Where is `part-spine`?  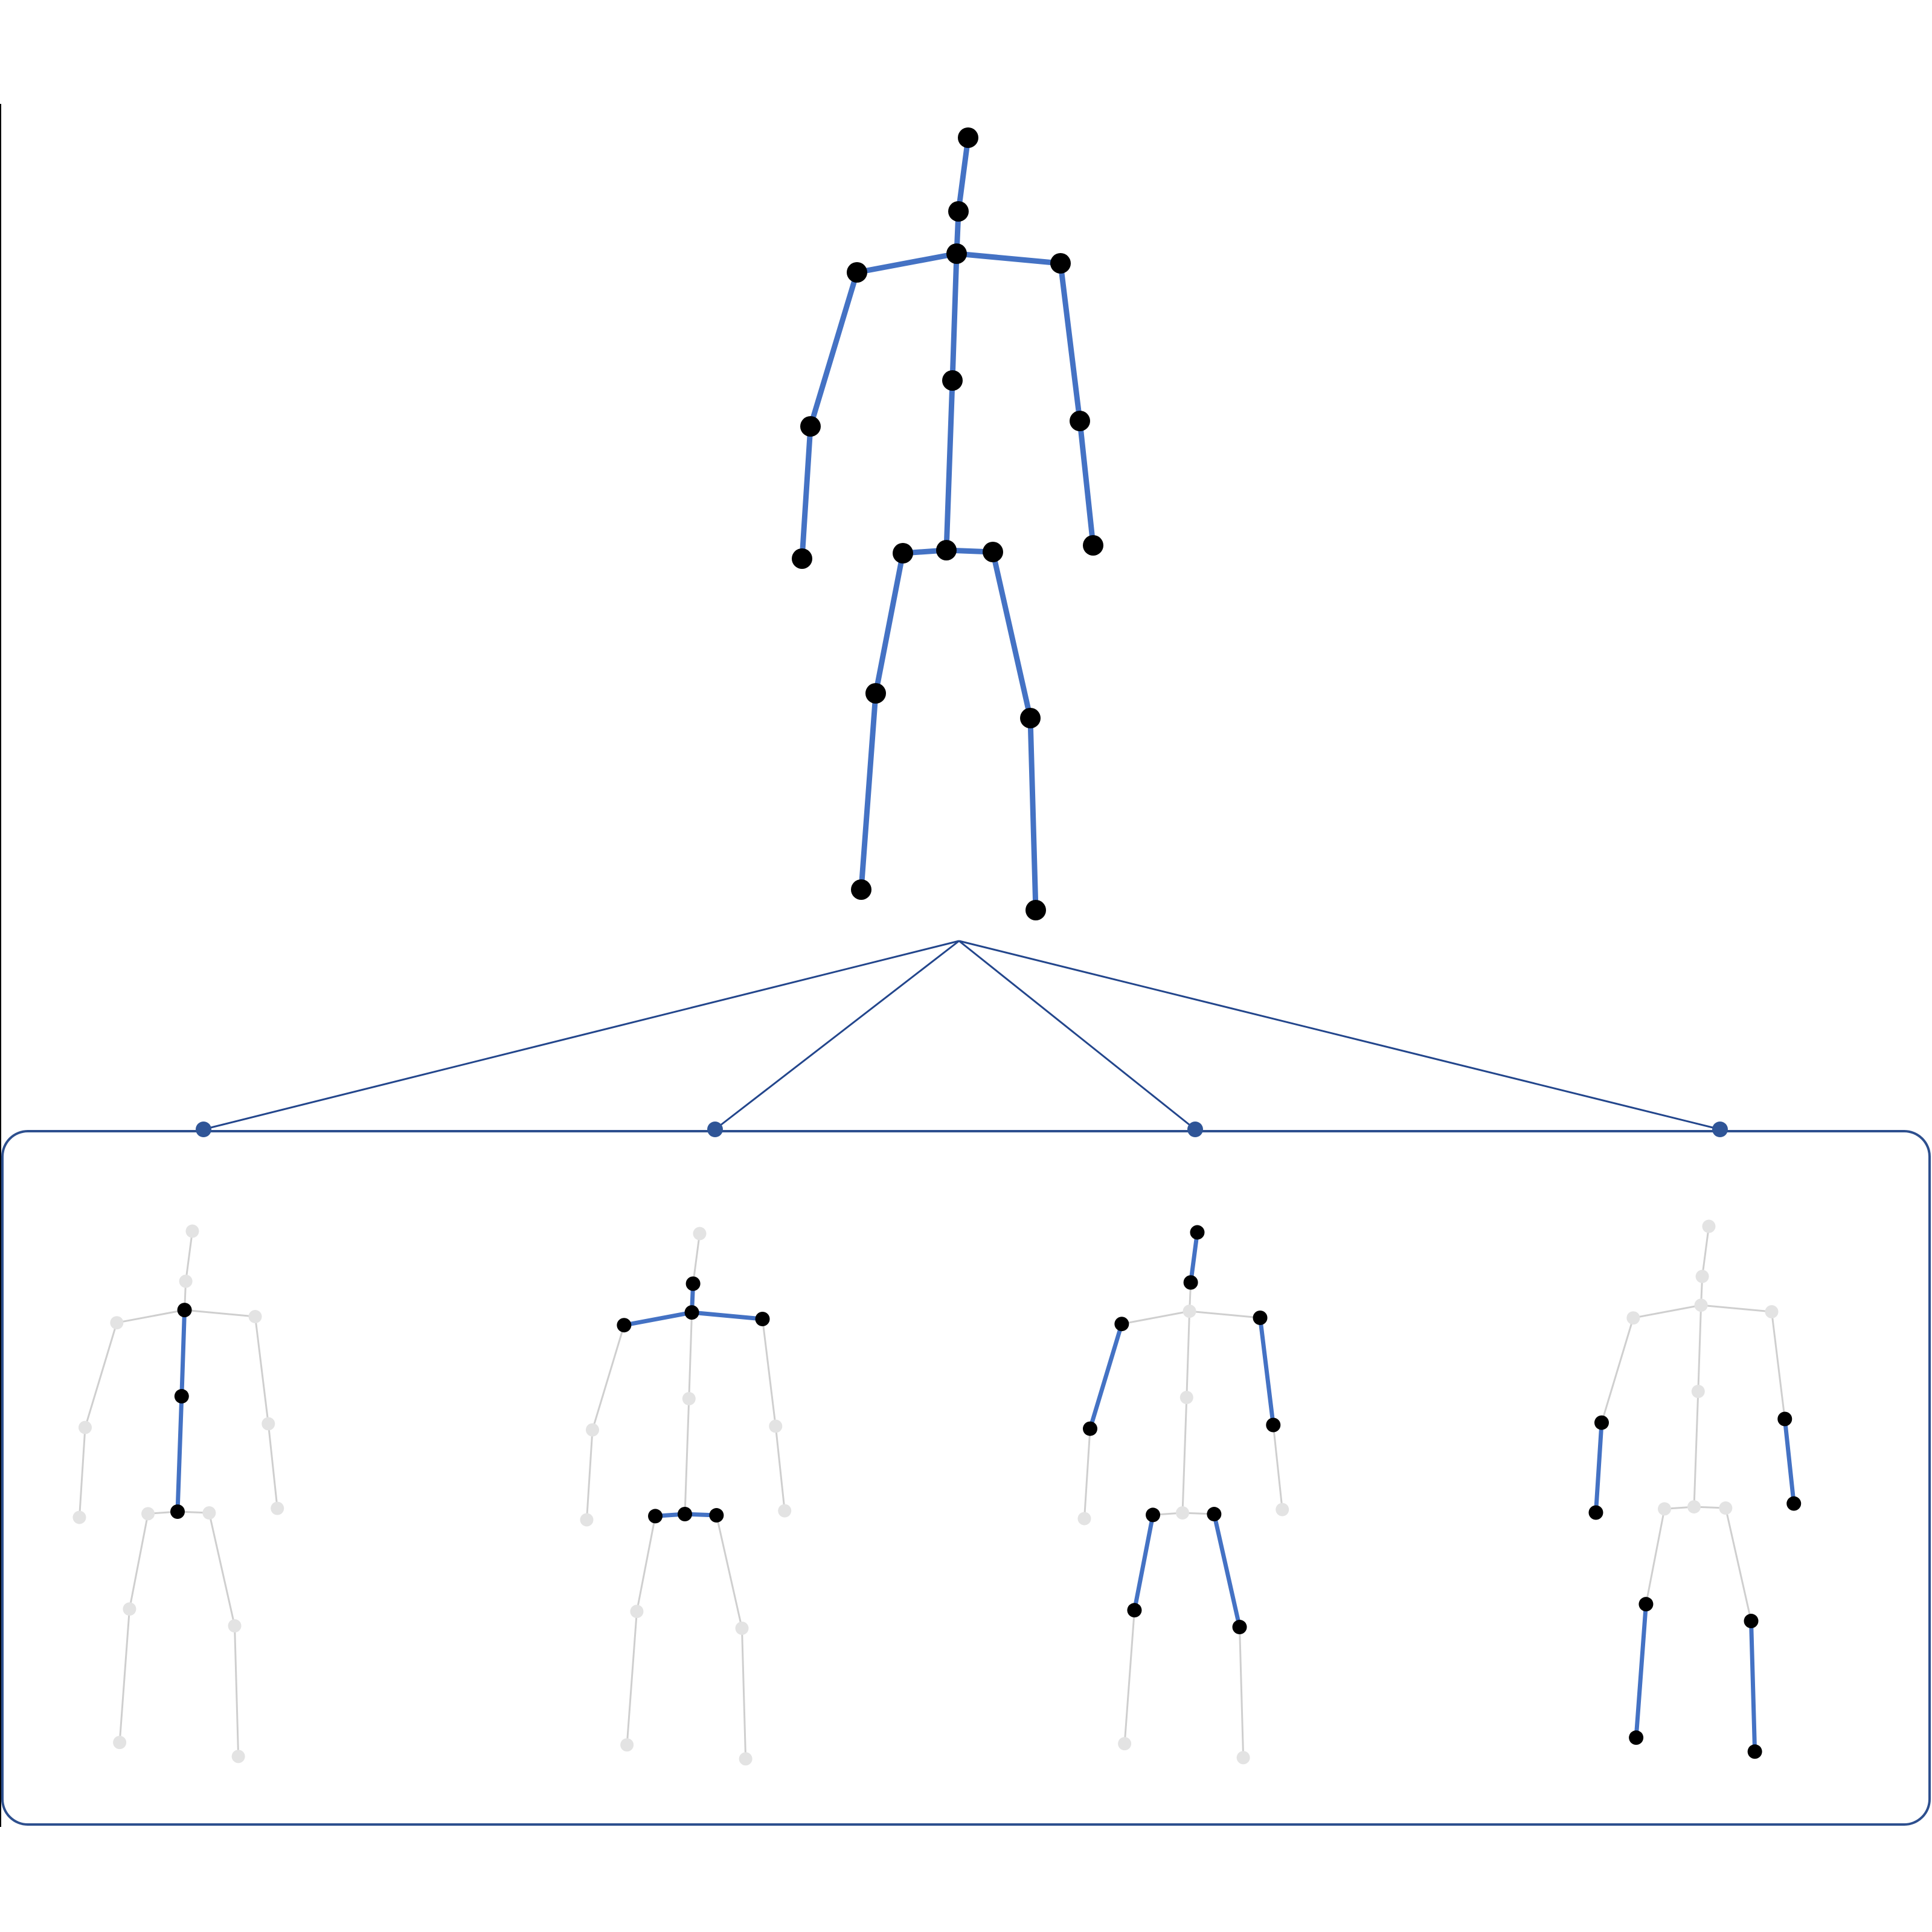
part-spine is located at coordinates (178, 1494).